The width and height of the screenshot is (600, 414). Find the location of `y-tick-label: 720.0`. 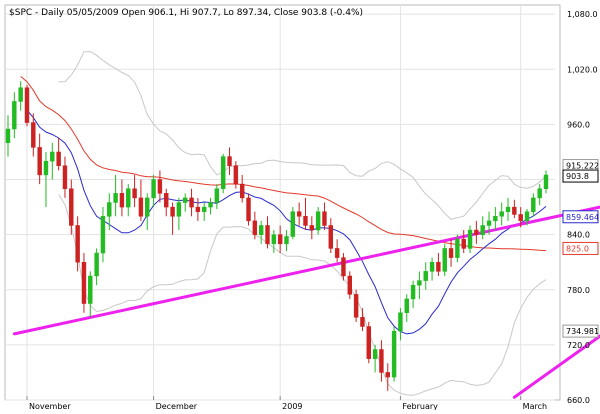

y-tick-label: 720.0 is located at coordinates (578, 345).